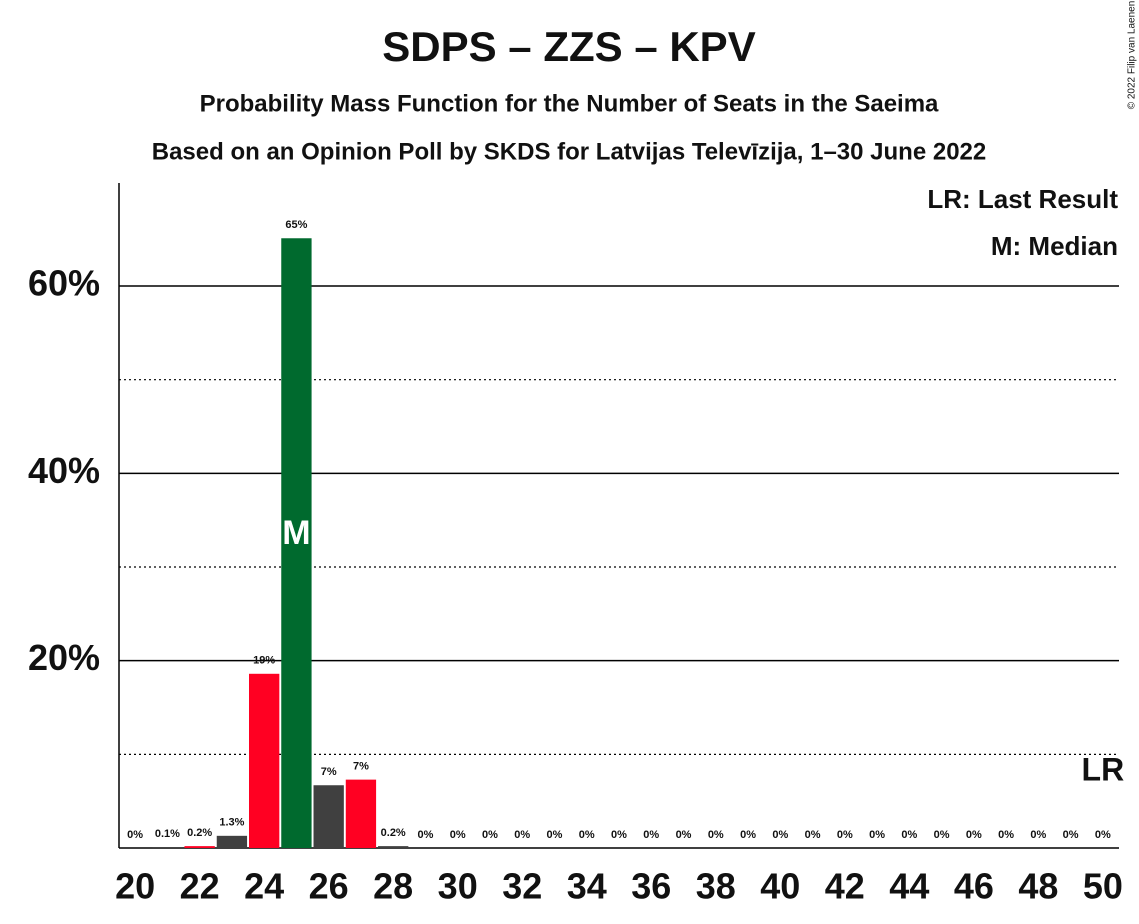 The width and height of the screenshot is (1139, 924). Describe the element at coordinates (1038, 886) in the screenshot. I see `x-tick-label: 48` at that location.